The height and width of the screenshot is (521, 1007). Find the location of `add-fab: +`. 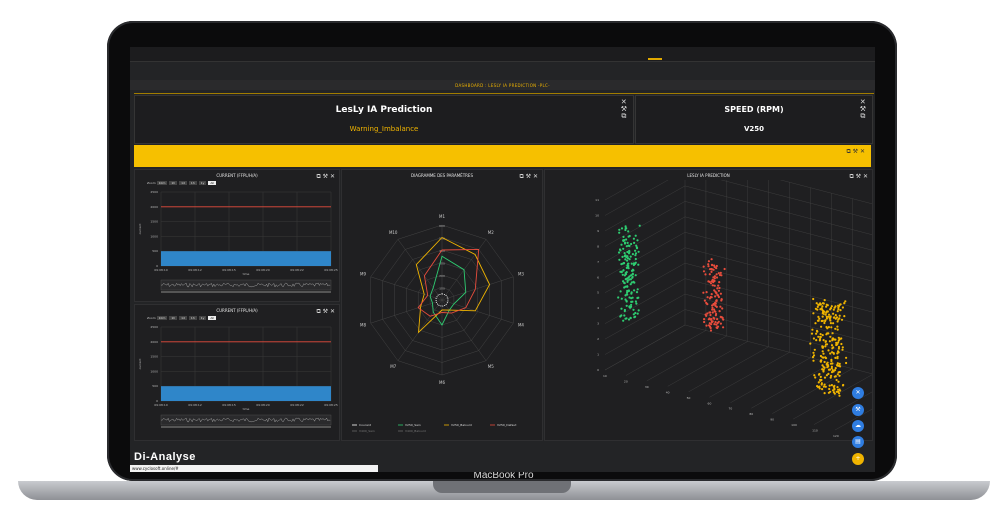

add-fab: + is located at coordinates (858, 459).